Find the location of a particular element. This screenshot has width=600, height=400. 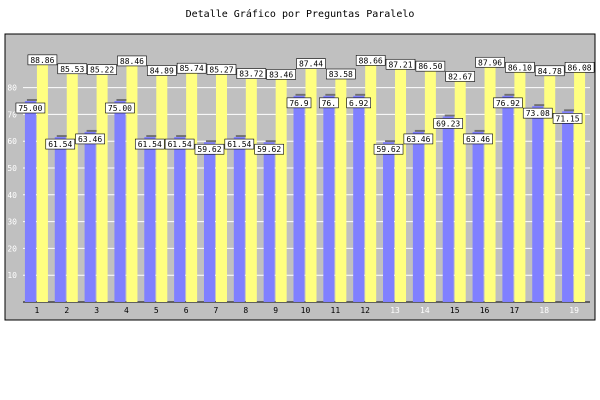

x-tick-label: 16 is located at coordinates (485, 310).